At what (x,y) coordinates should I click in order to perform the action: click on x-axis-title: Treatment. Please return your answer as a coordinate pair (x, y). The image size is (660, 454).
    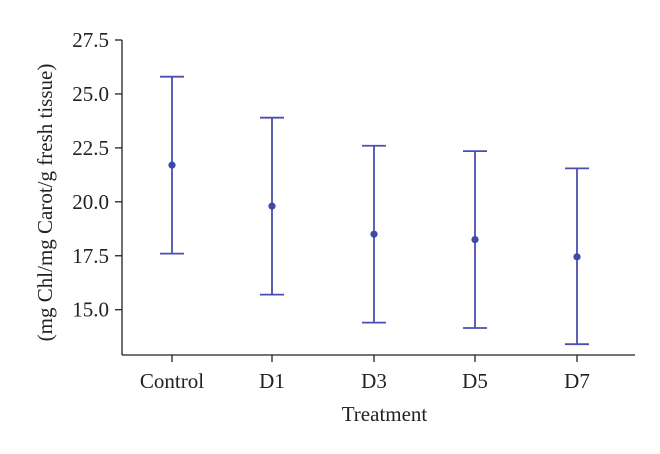
    Looking at the image, I should click on (385, 414).